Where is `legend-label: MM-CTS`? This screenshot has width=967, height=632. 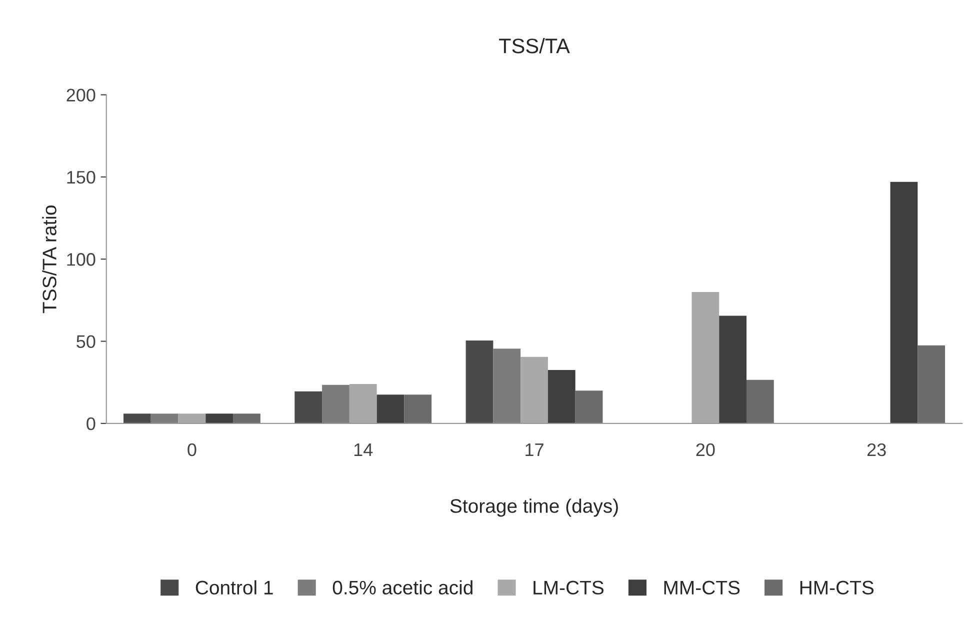
legend-label: MM-CTS is located at coordinates (702, 587).